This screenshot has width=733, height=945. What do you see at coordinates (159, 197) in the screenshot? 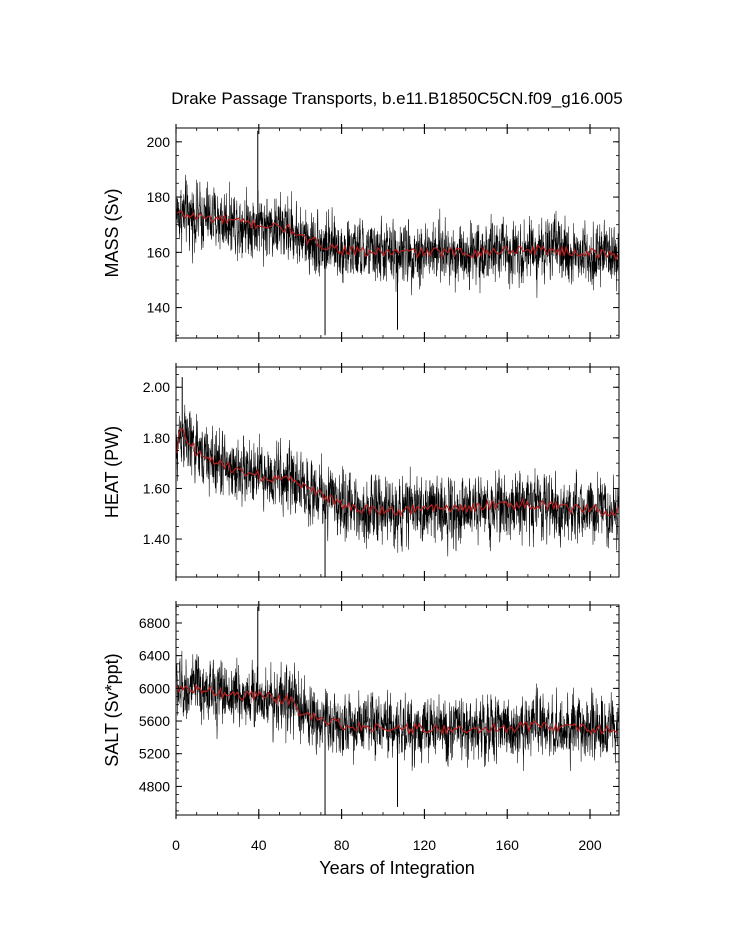
I see `y-tick-label: 180` at bounding box center [159, 197].